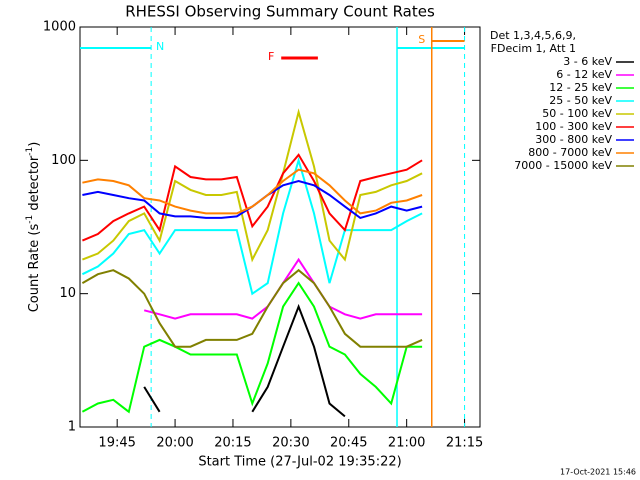 The height and width of the screenshot is (480, 640). I want to click on y-tick-label: 10, so click(67, 293).